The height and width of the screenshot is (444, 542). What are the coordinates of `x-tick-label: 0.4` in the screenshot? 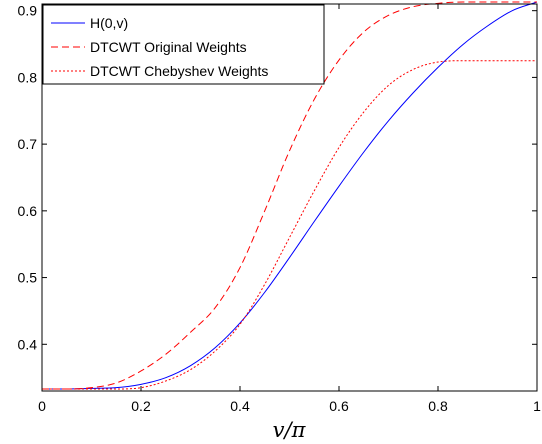 It's located at (240, 406).